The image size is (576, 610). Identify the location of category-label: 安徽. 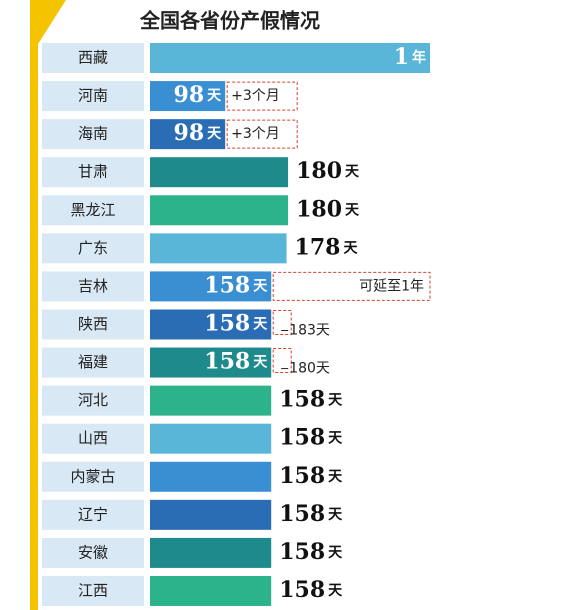
(93, 552).